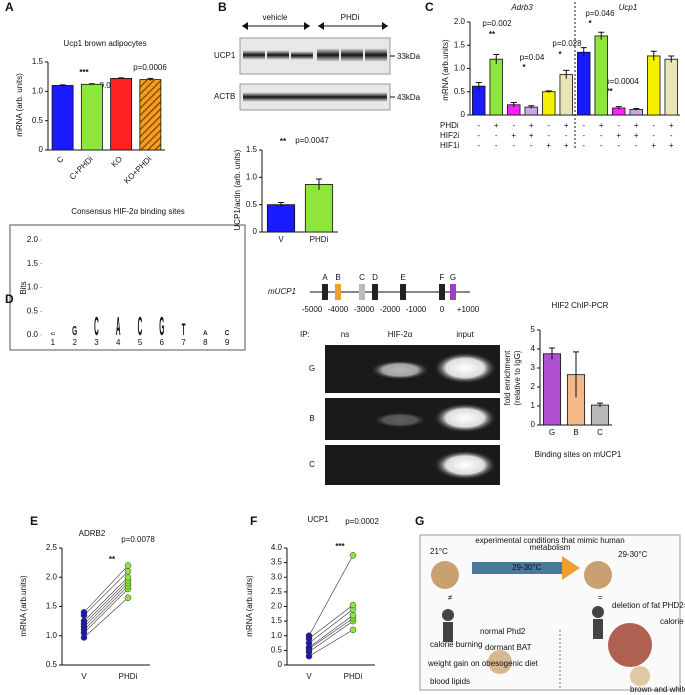 The image size is (685, 695). Describe the element at coordinates (312, 368) in the screenshot. I see `gel-row: G` at that location.